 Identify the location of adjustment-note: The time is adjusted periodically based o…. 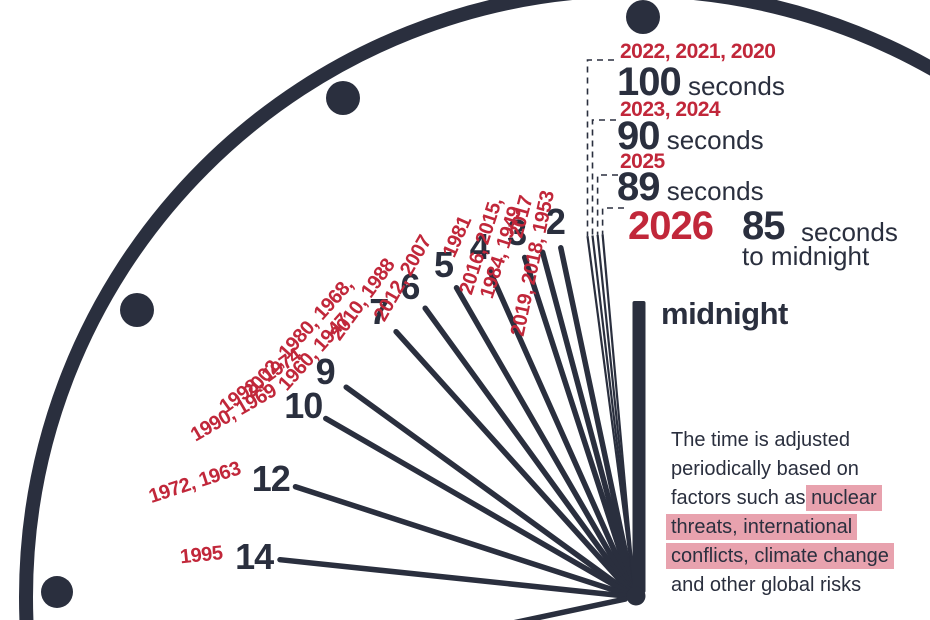
(780, 513).